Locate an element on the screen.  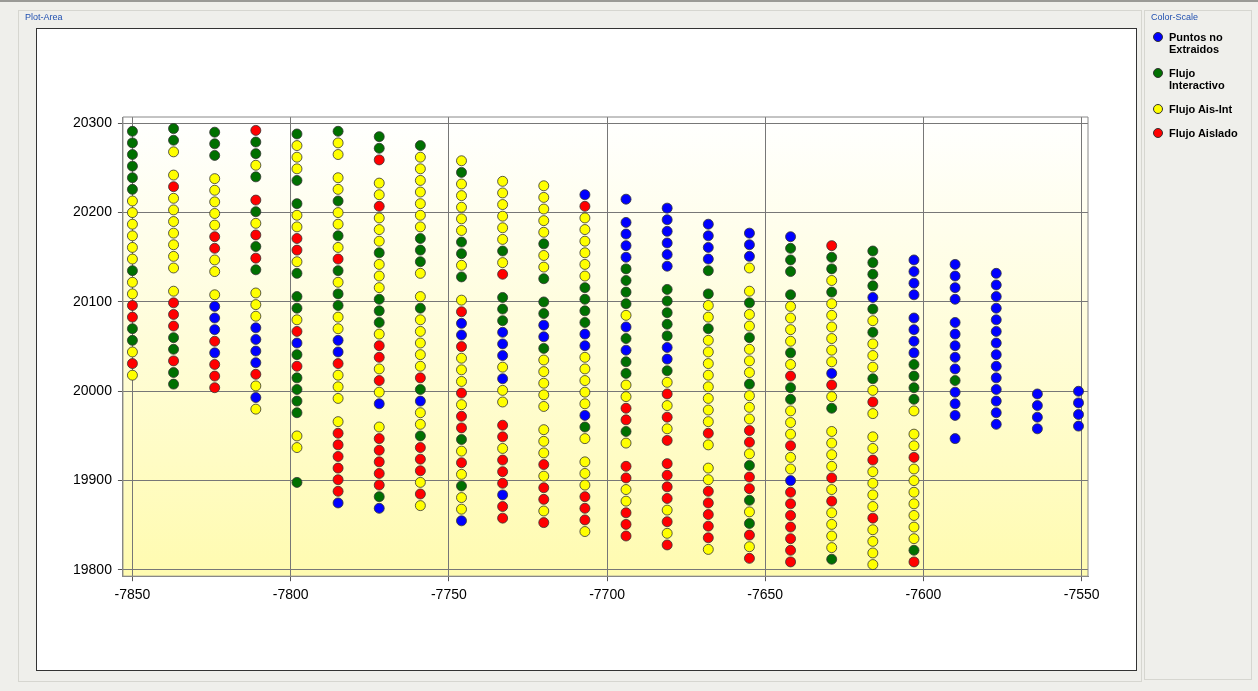
legend-label: Puntos no Extraidos is located at coordinates (1196, 43).